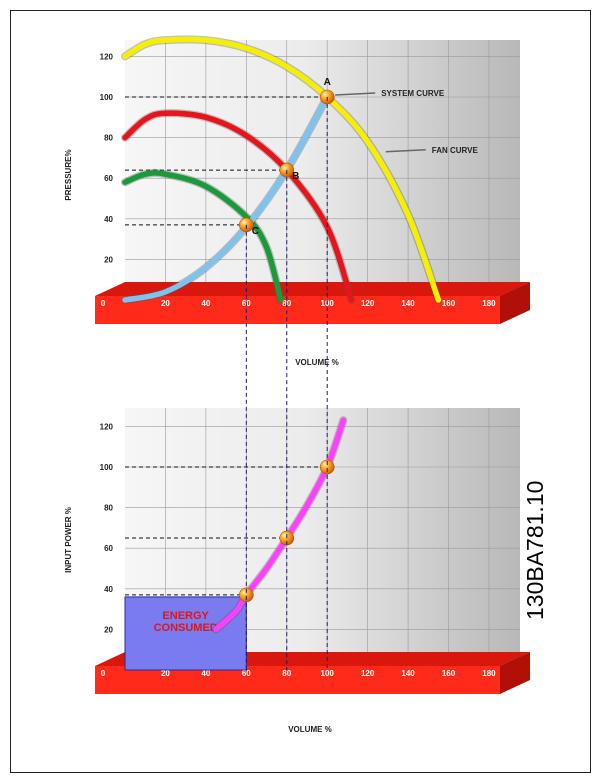 Image resolution: width=601 pixels, height=783 pixels. What do you see at coordinates (246, 673) in the screenshot?
I see `x-tick-label: 60` at bounding box center [246, 673].